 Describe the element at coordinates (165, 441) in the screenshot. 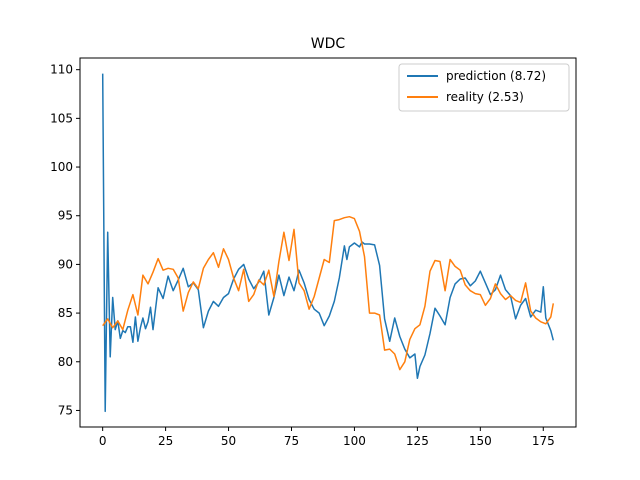

I see `x-tick-label: 25` at that location.